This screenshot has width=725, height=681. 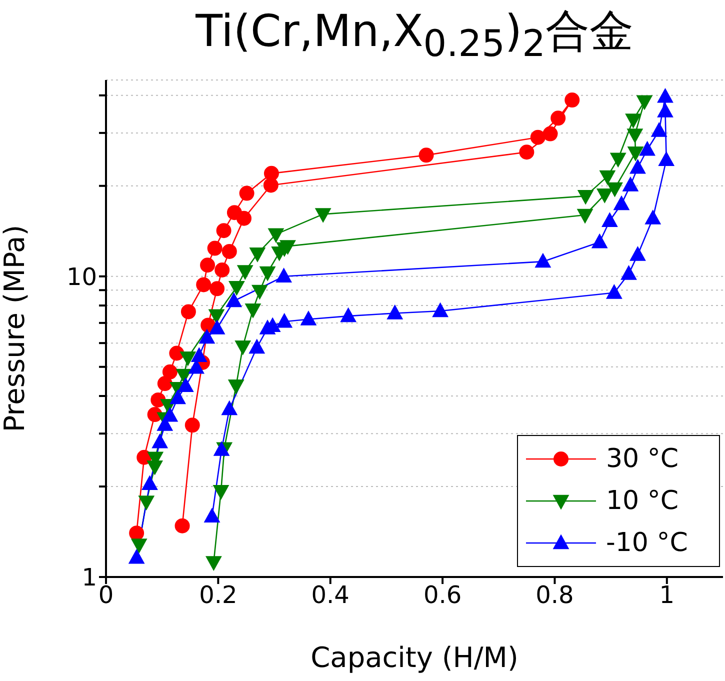 What do you see at coordinates (555, 595) in the screenshot?
I see `x-tick-label: 0.8` at bounding box center [555, 595].